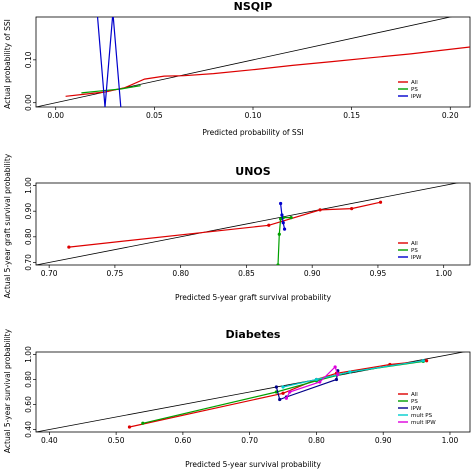  Describe the element at coordinates (353, 374) in the screenshot. I see `series-line-mult-ps` at that location.